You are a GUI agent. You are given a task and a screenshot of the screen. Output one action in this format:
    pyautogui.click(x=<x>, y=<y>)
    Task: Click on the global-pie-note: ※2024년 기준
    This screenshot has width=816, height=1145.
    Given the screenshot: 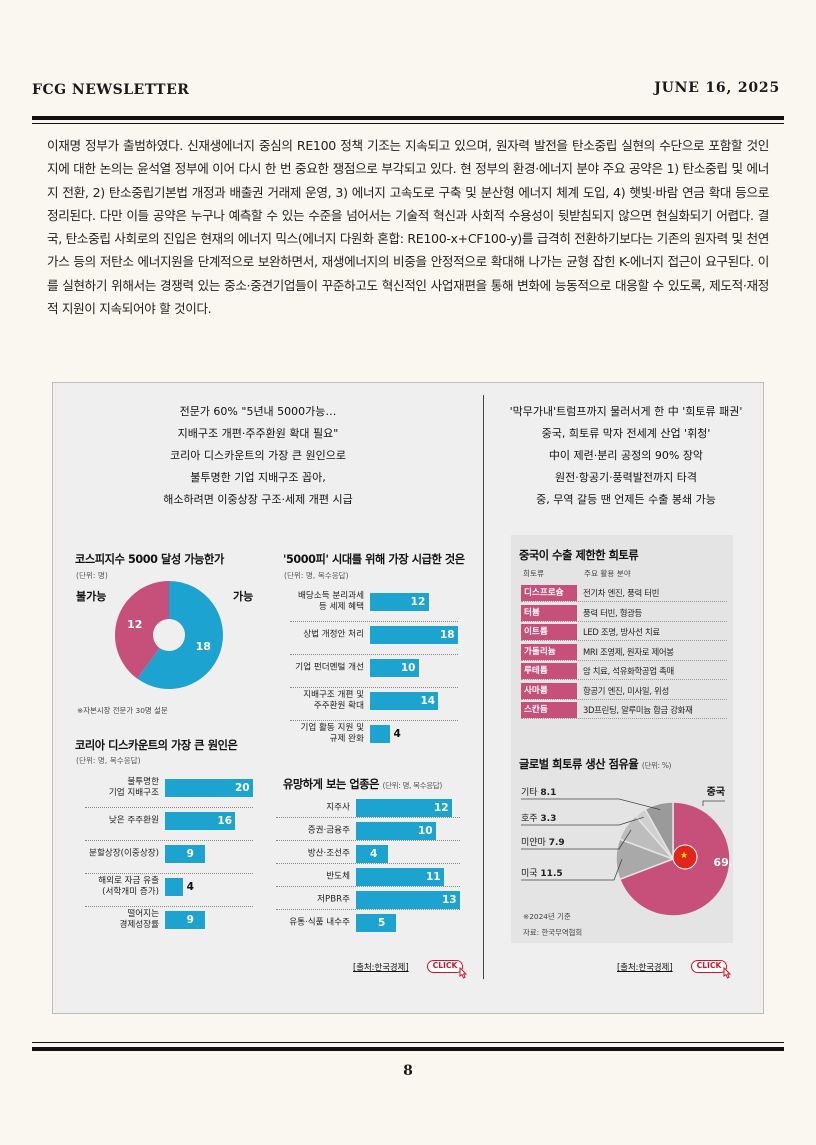 What is the action you would take?
    pyautogui.click(x=547, y=916)
    